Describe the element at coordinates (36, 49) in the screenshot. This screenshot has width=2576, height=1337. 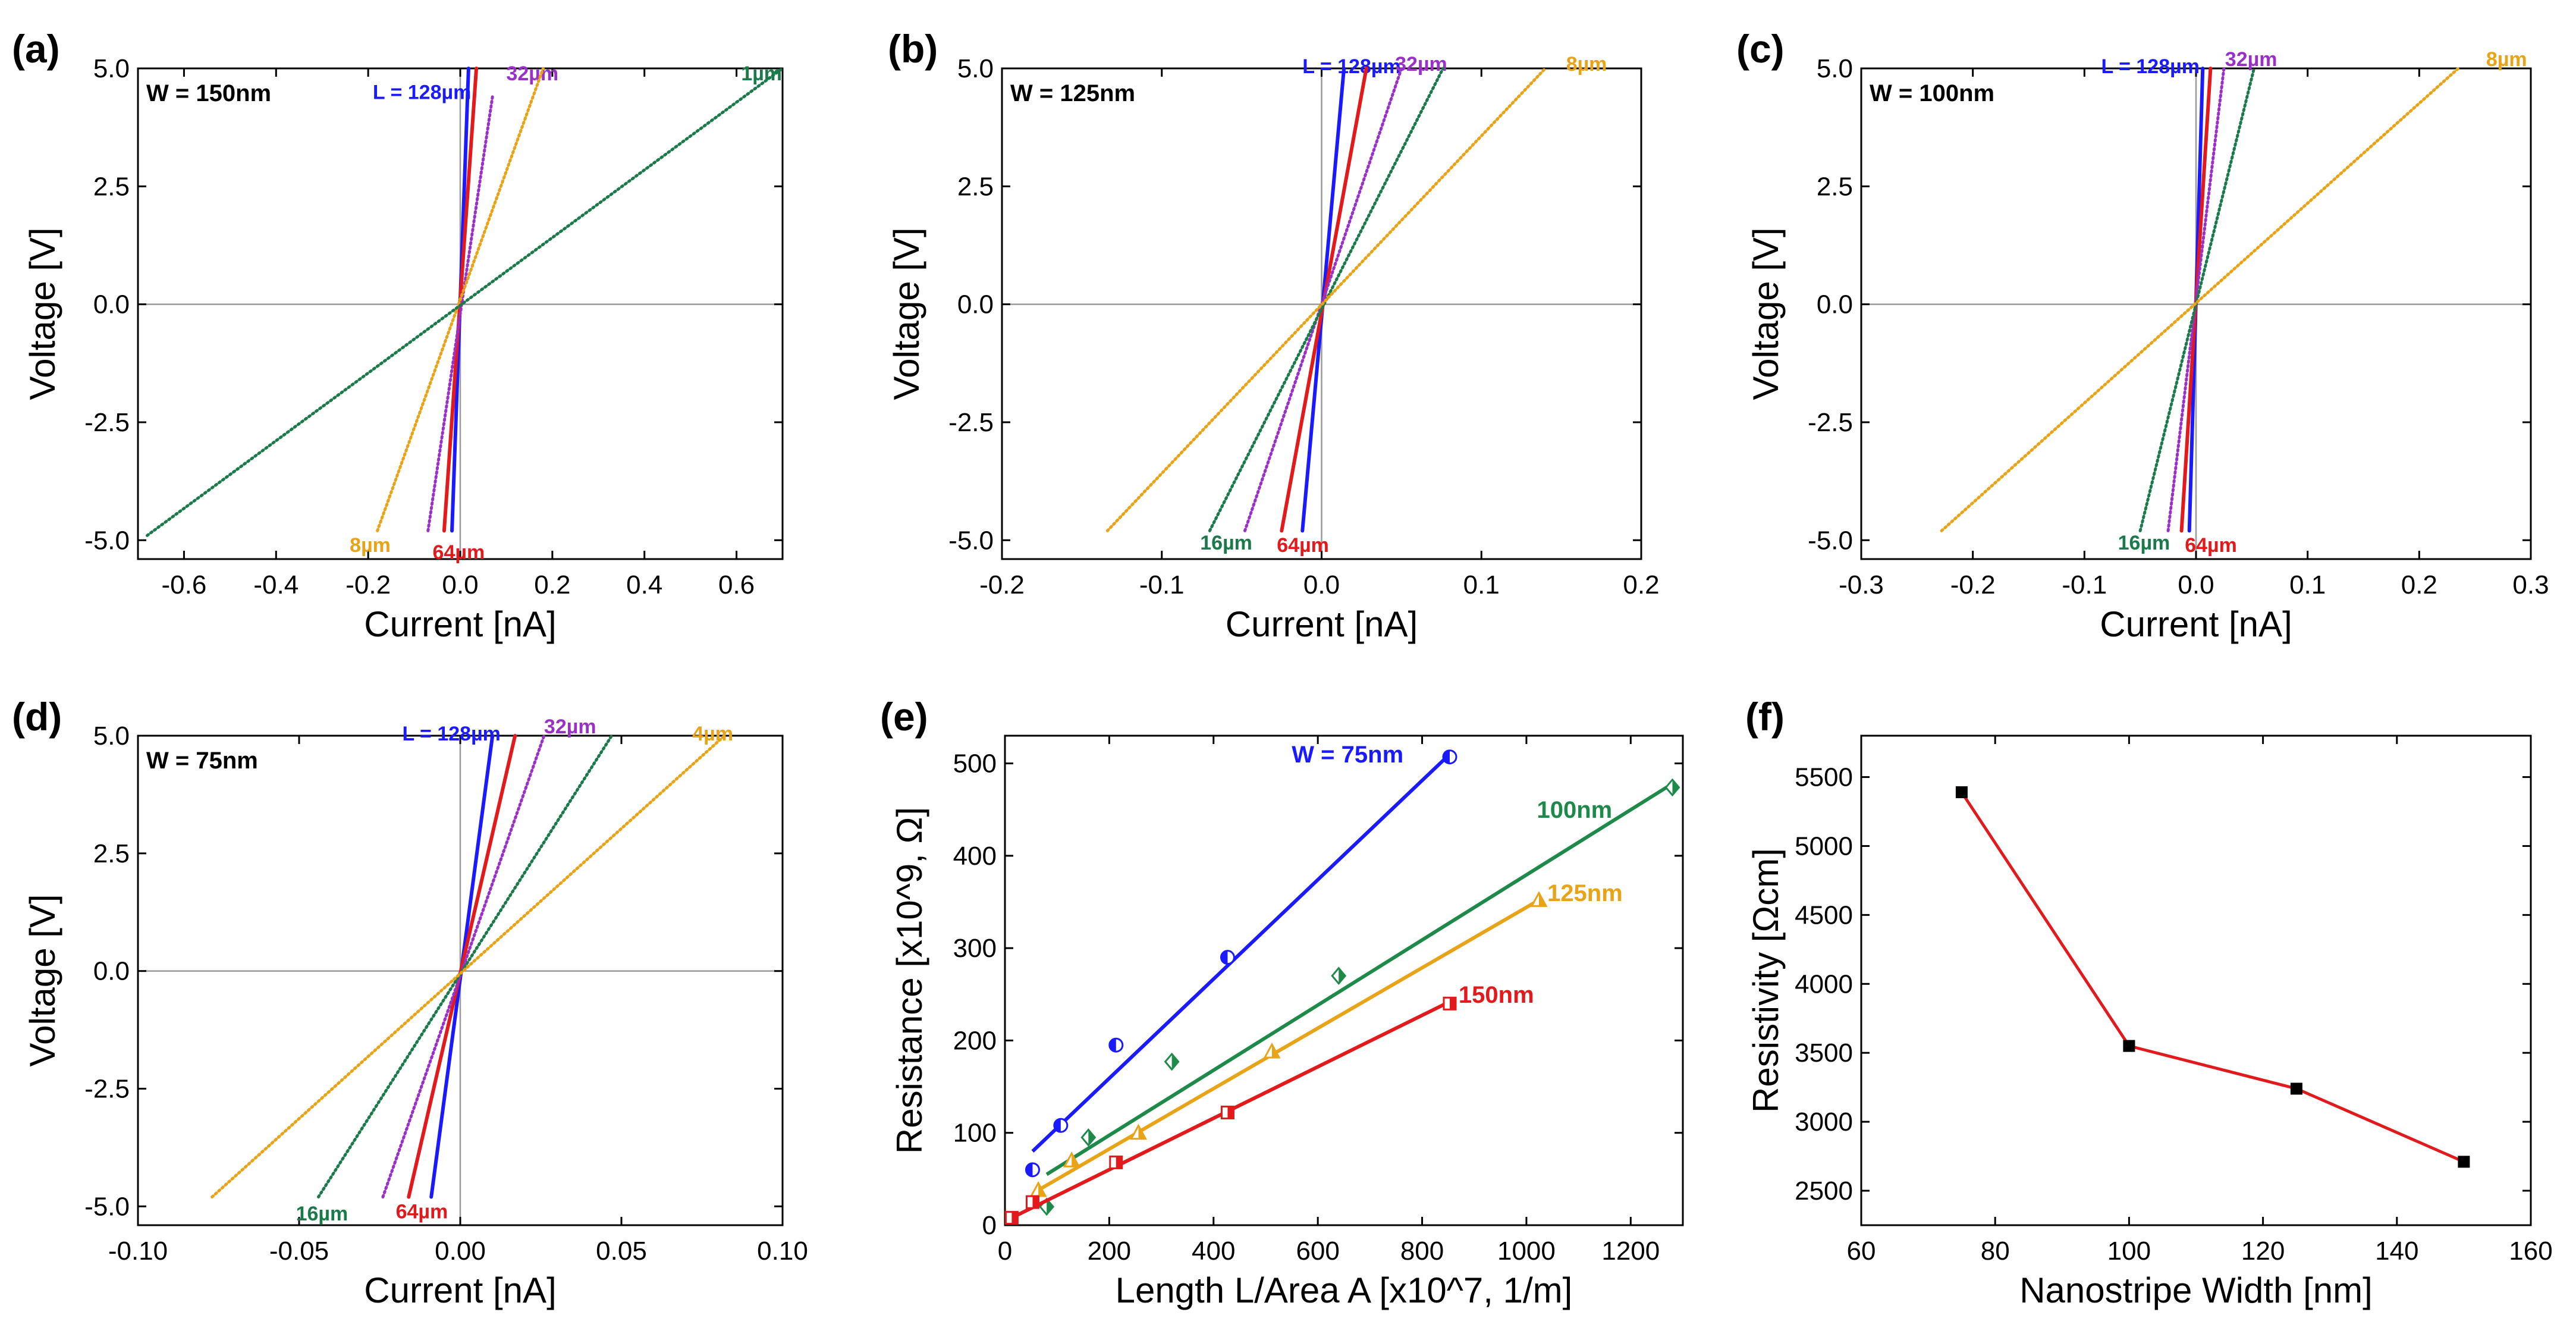
I see `panel-label: (a)` at that location.